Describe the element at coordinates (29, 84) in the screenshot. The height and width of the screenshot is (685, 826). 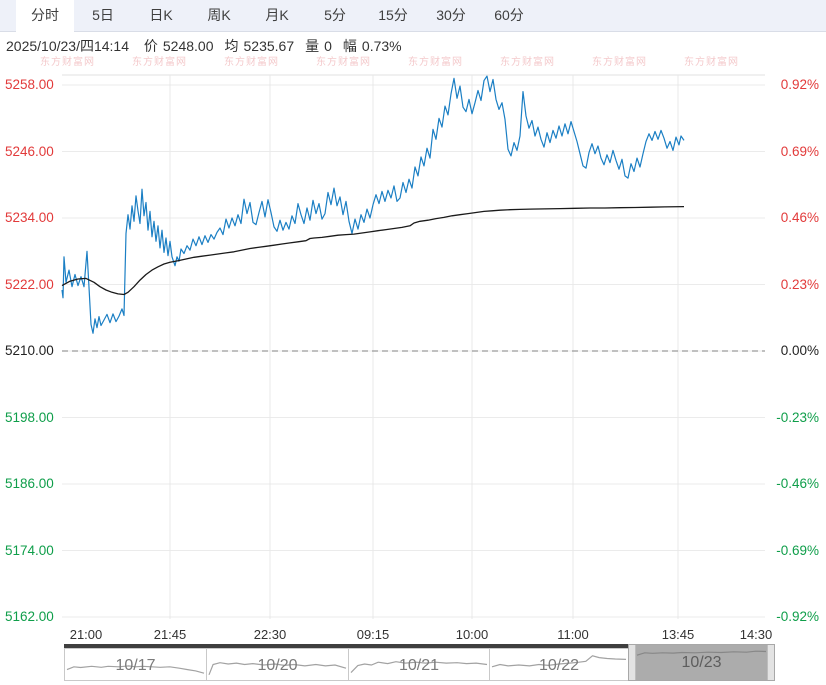
I see `y-axis-price-label: 5258.00` at that location.